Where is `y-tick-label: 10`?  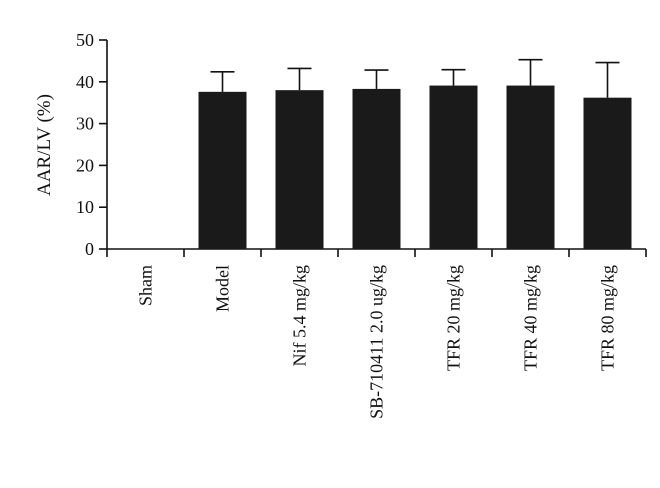
y-tick-label: 10 is located at coordinates (85, 207).